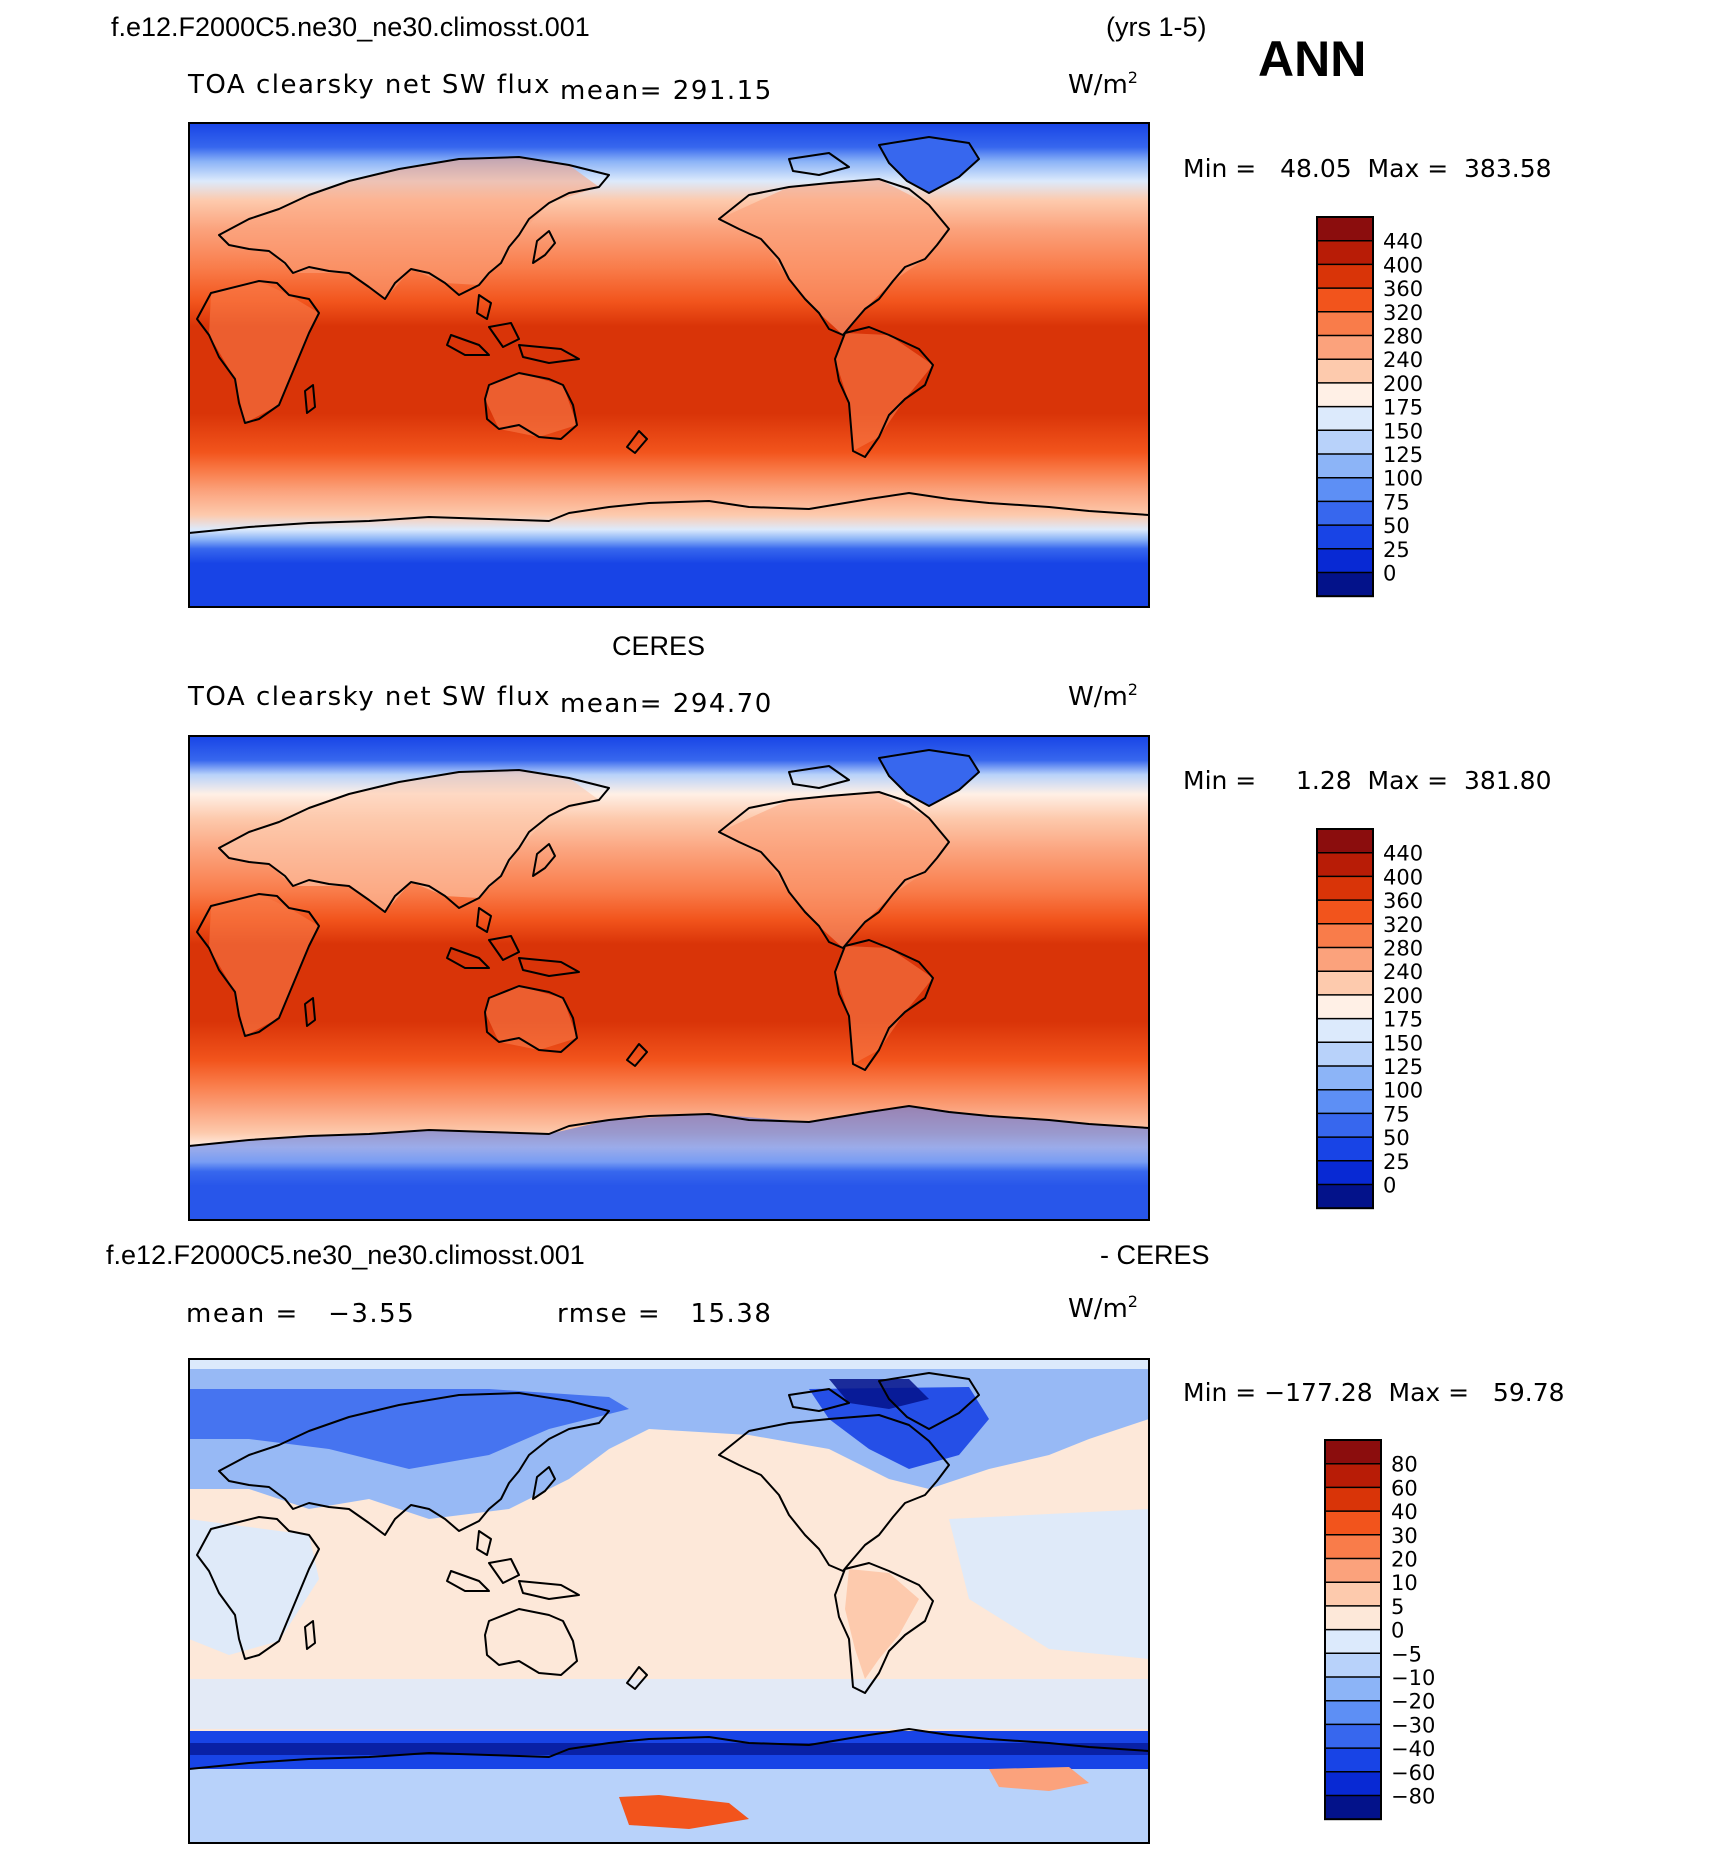 The height and width of the screenshot is (1863, 1710). What do you see at coordinates (1404, 1465) in the screenshot?
I see `colorbar-tick-label: 80` at bounding box center [1404, 1465].